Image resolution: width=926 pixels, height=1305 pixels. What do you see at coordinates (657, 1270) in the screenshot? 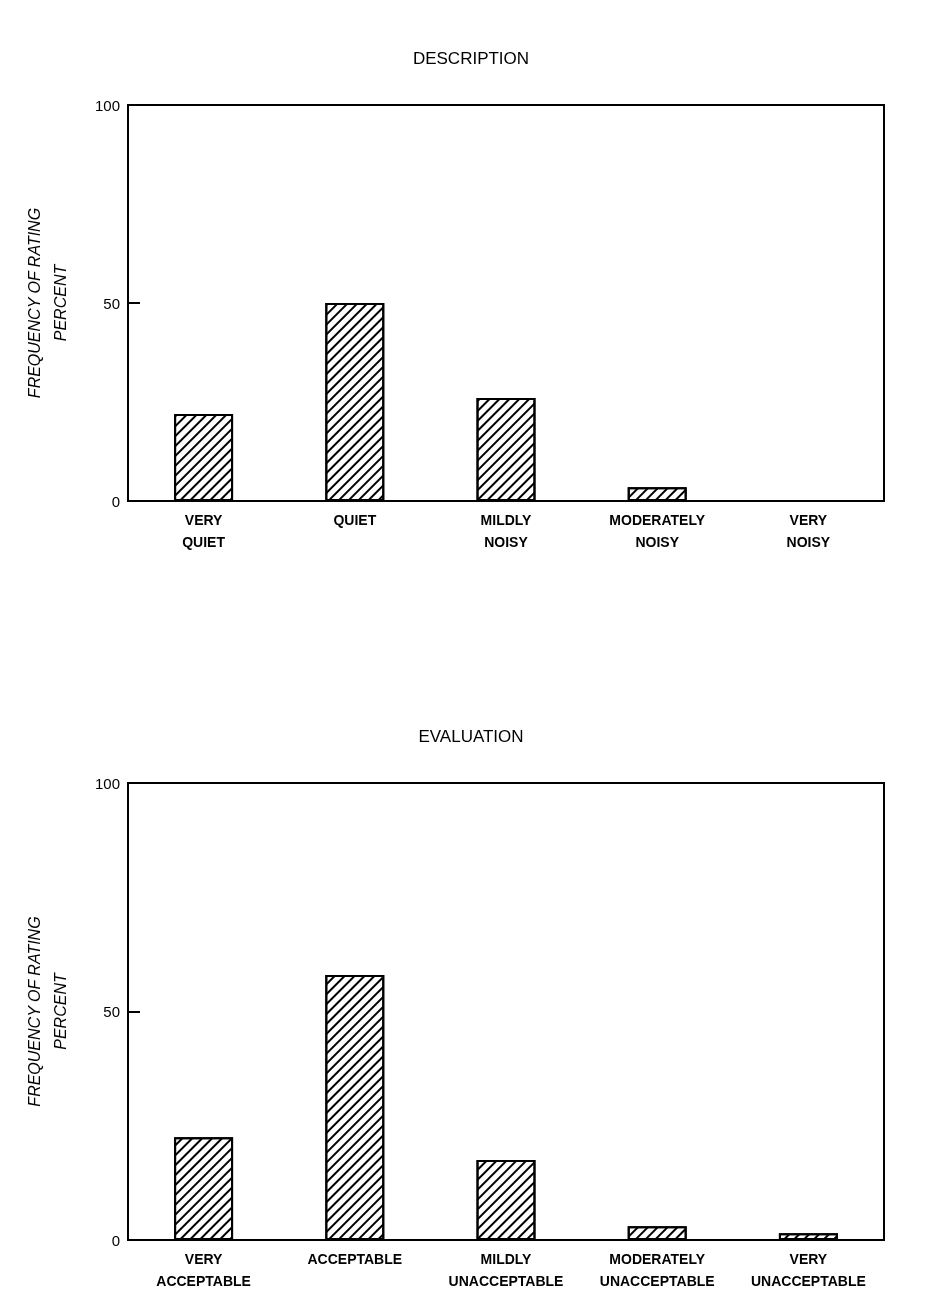
I see `x-tick-label: MODERATELY UNACCEPTABLE` at bounding box center [657, 1270].